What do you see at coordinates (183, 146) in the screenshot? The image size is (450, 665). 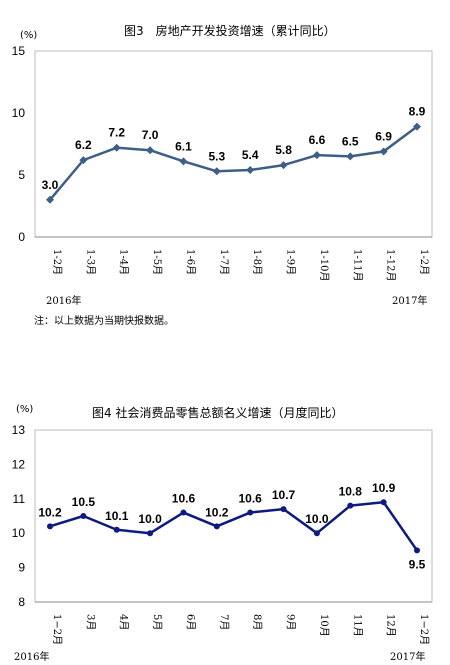 I see `data-label: 6.1` at bounding box center [183, 146].